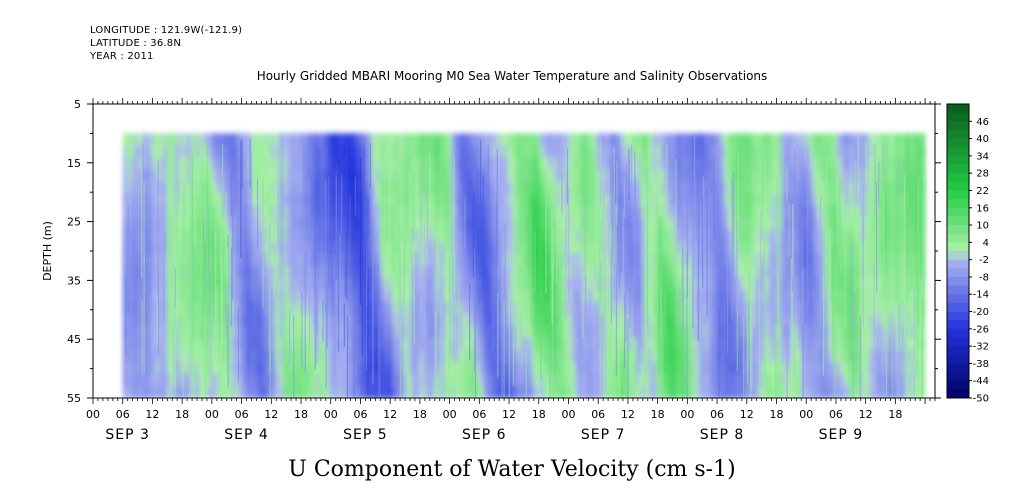  Describe the element at coordinates (982, 156) in the screenshot. I see `colorbar-label: 34` at that location.